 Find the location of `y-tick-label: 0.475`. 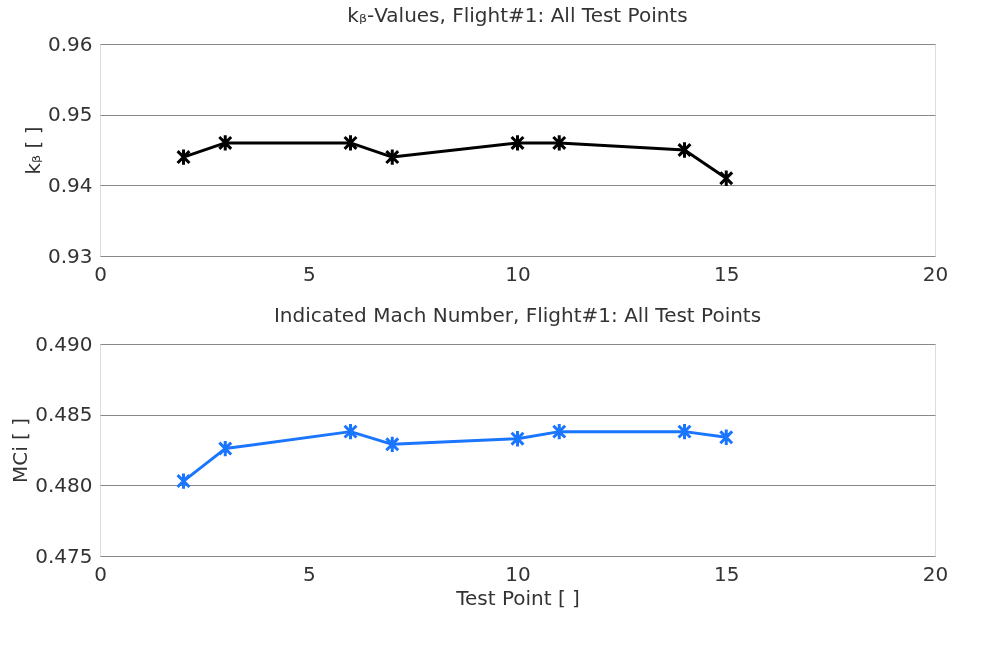

y-tick-label: 0.475 is located at coordinates (64, 555).